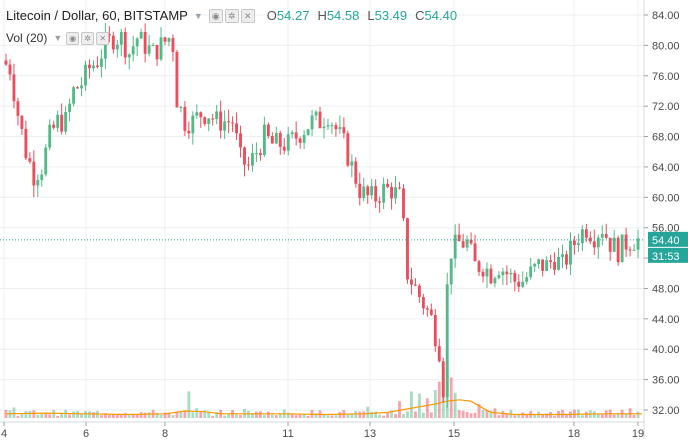 The width and height of the screenshot is (688, 444). I want to click on y-tick-label: 72.00, so click(666, 107).